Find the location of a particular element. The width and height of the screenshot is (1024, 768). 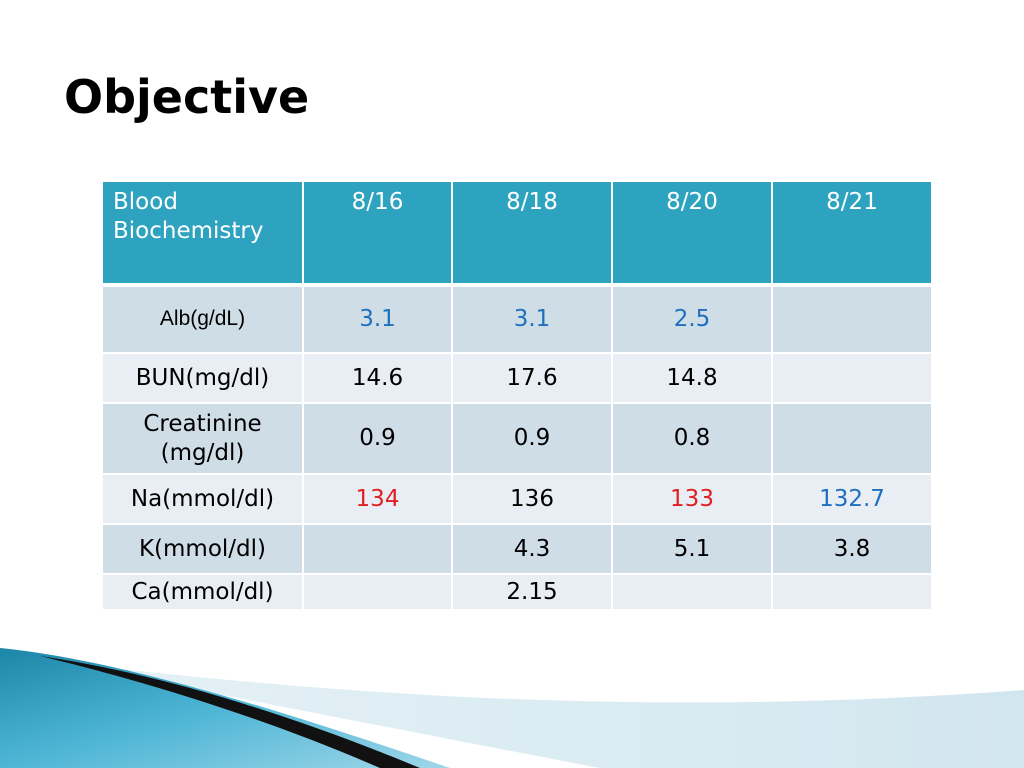

table-row-ca: Ca(mmol/dl) 2.15 is located at coordinates (517, 592).